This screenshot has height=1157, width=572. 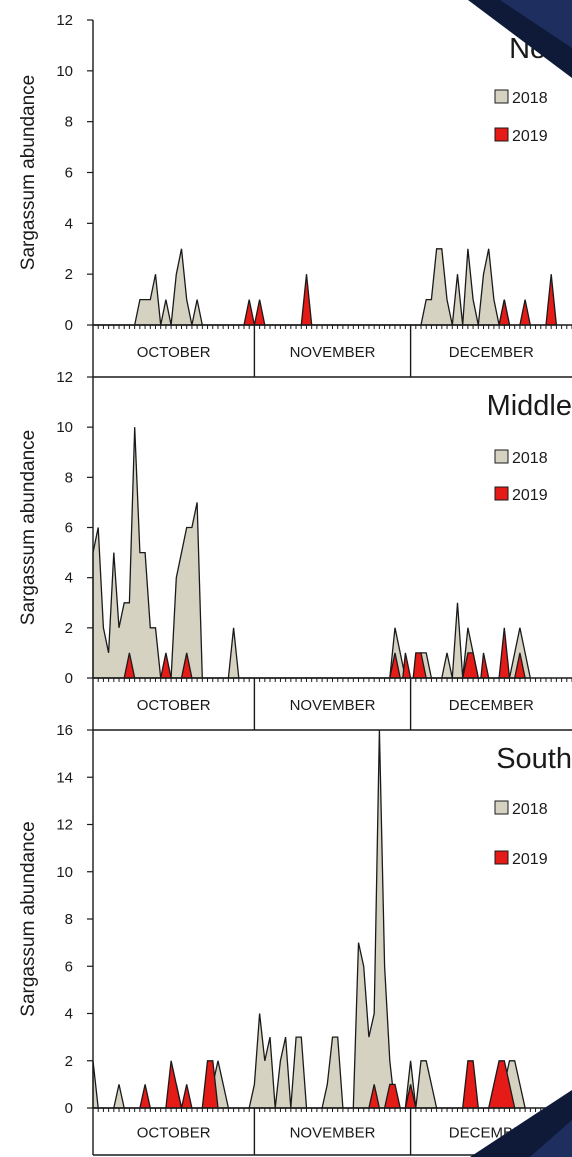 I want to click on series-2018-area, so click(x=302, y=287).